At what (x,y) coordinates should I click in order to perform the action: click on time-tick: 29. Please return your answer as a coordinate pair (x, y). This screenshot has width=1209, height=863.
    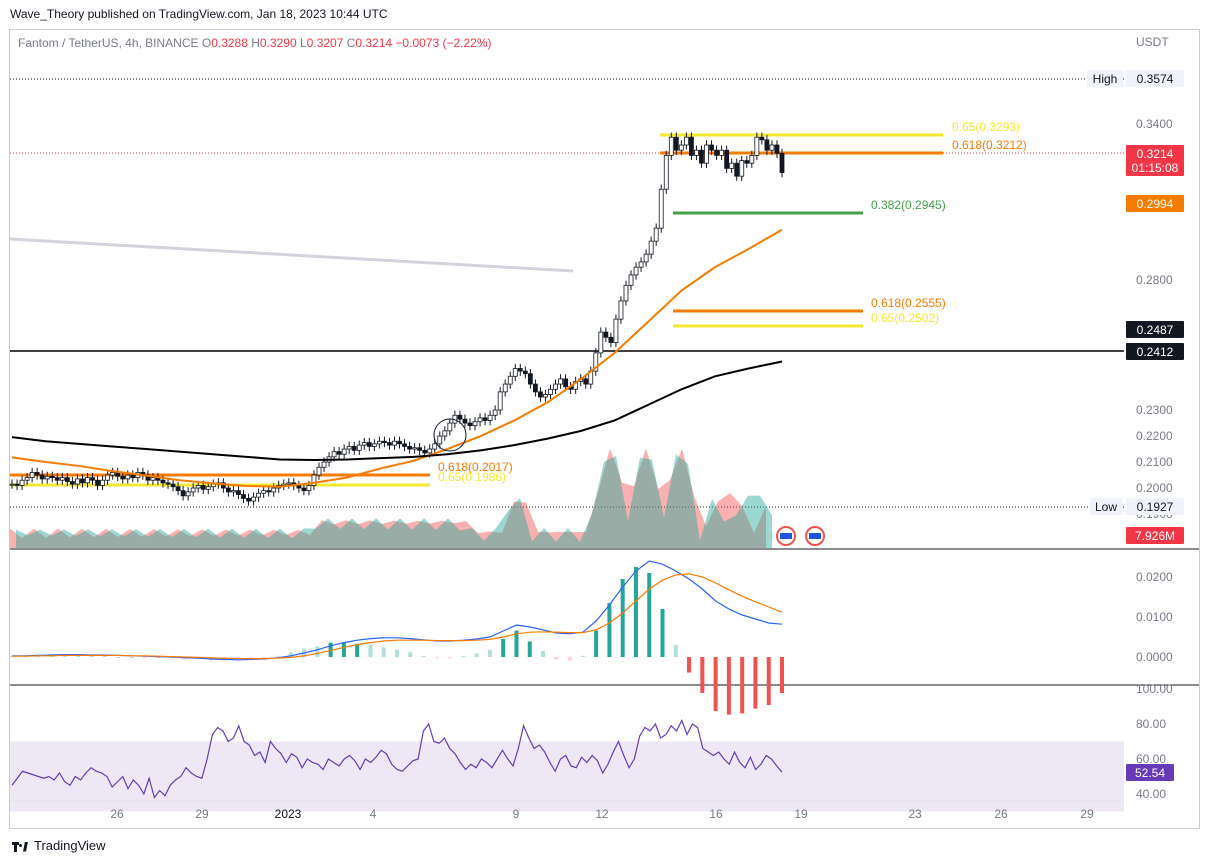
    Looking at the image, I should click on (202, 814).